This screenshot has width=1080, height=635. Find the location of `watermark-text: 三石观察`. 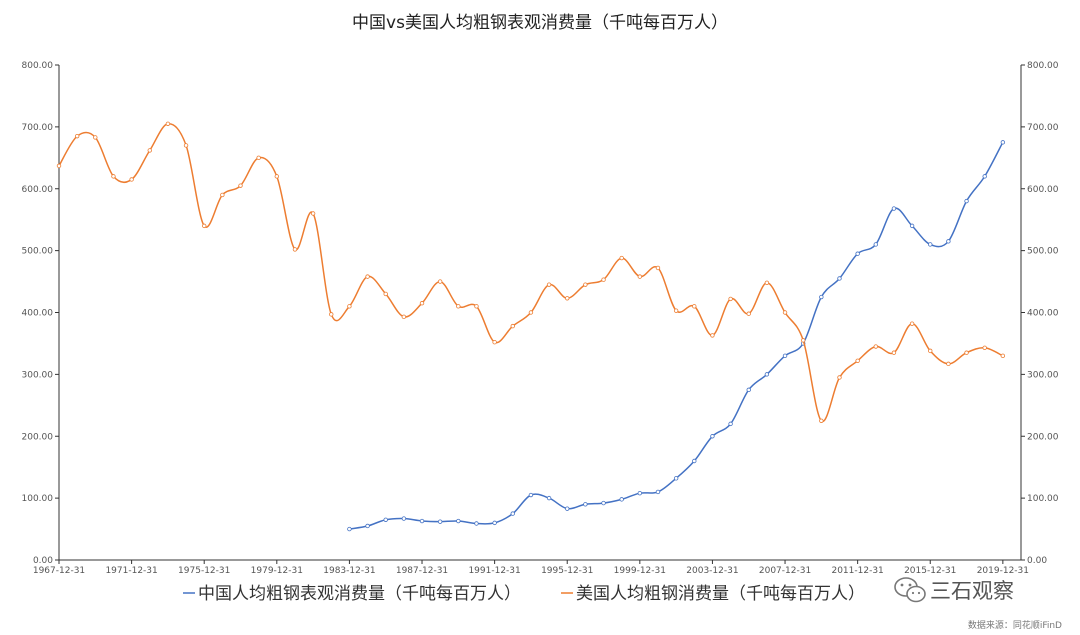

watermark-text: 三石观察 is located at coordinates (972, 591).